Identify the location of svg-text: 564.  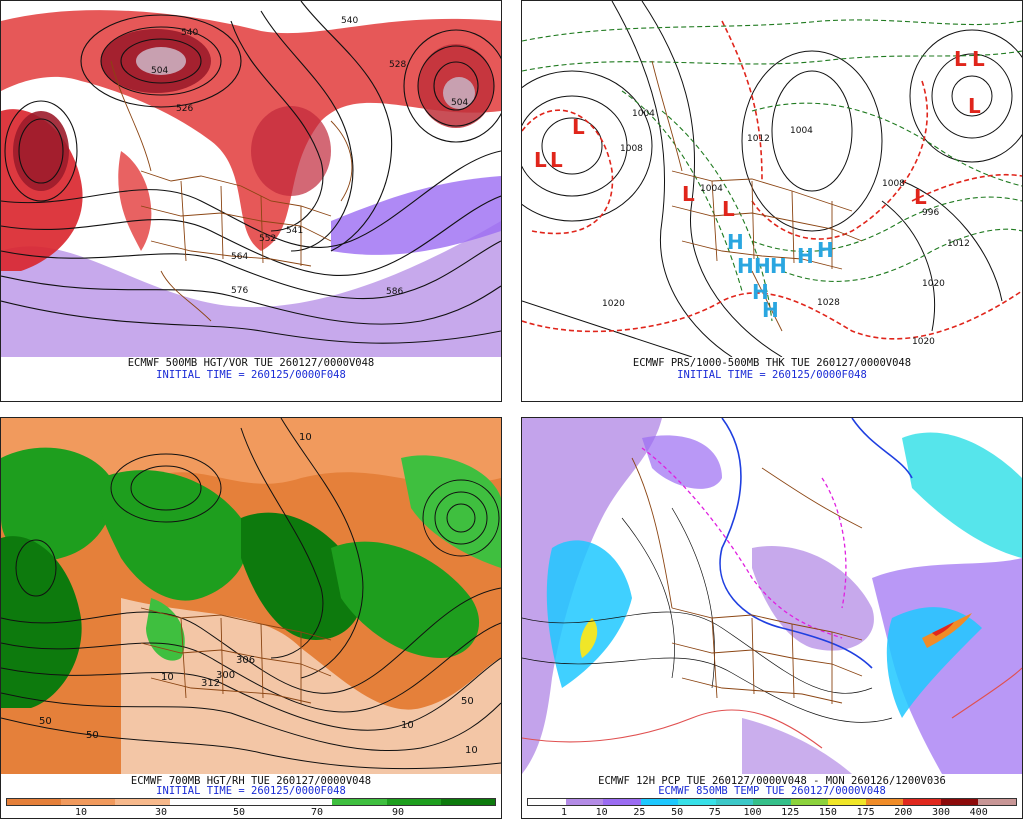
(239, 257).